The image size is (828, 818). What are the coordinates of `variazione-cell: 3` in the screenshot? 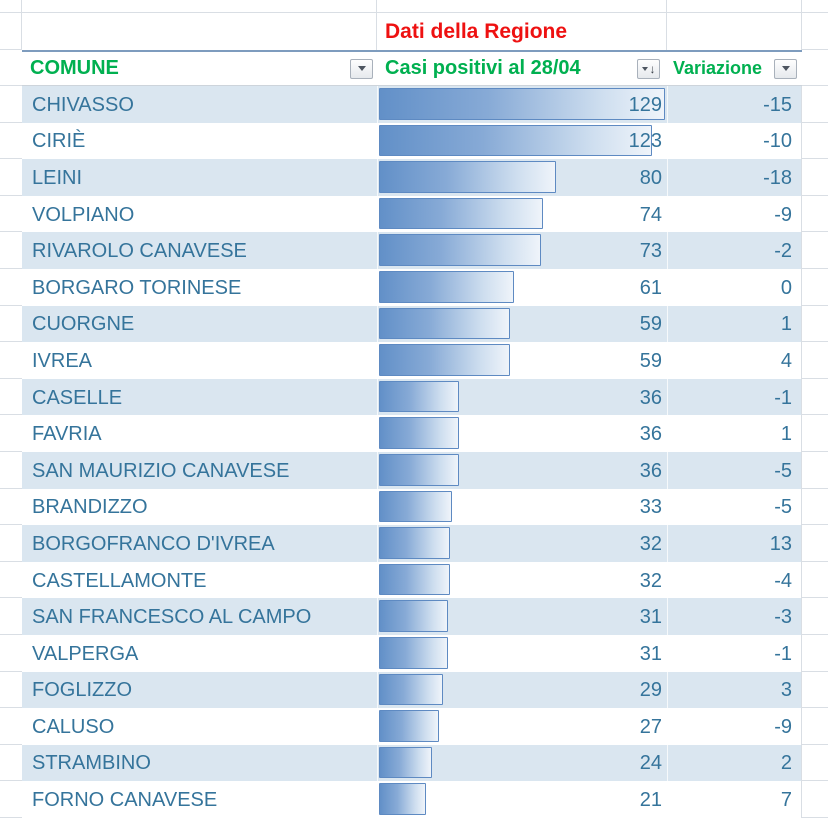 It's located at (734, 690).